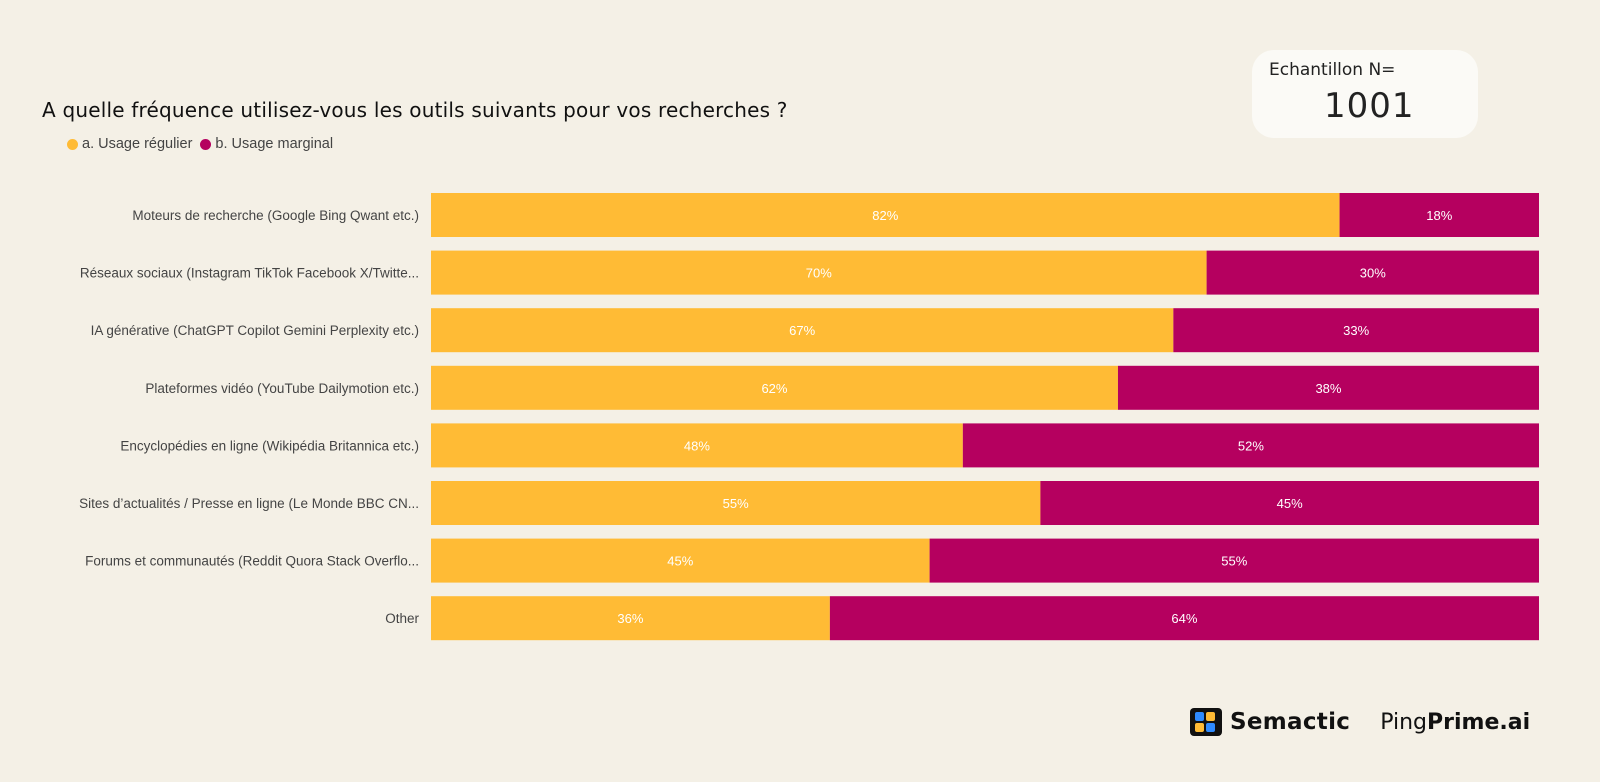 The height and width of the screenshot is (782, 1600). I want to click on data-label: 38%, so click(1328, 388).